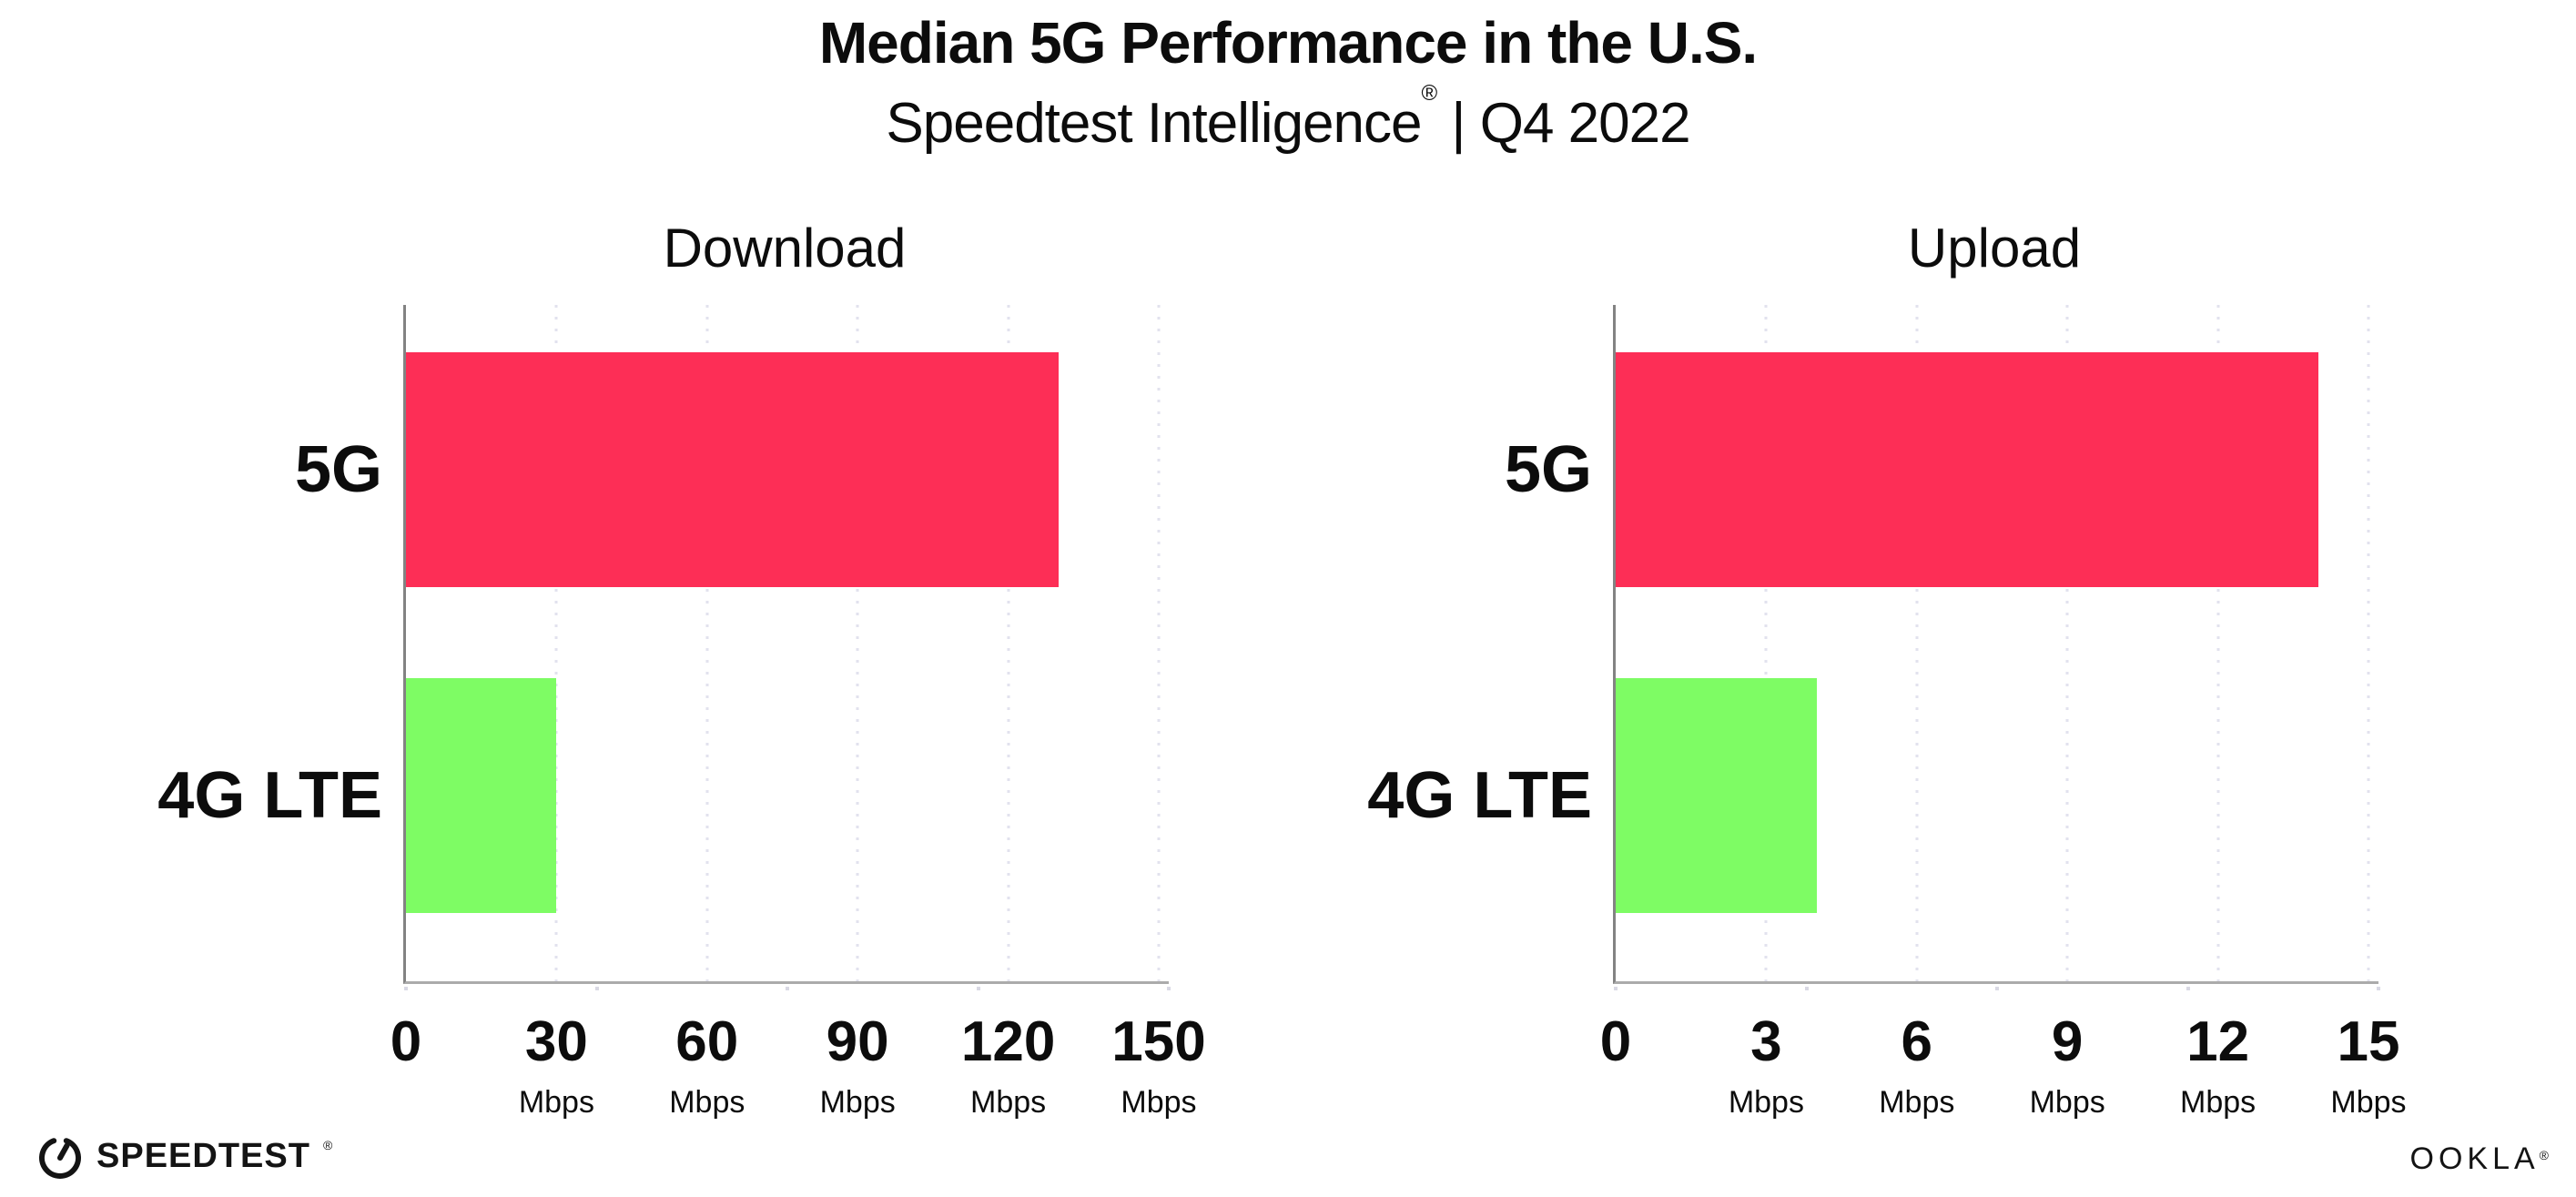 This screenshot has width=2576, height=1197. What do you see at coordinates (2544, 1155) in the screenshot?
I see `ookla-registered-mark: ®` at bounding box center [2544, 1155].